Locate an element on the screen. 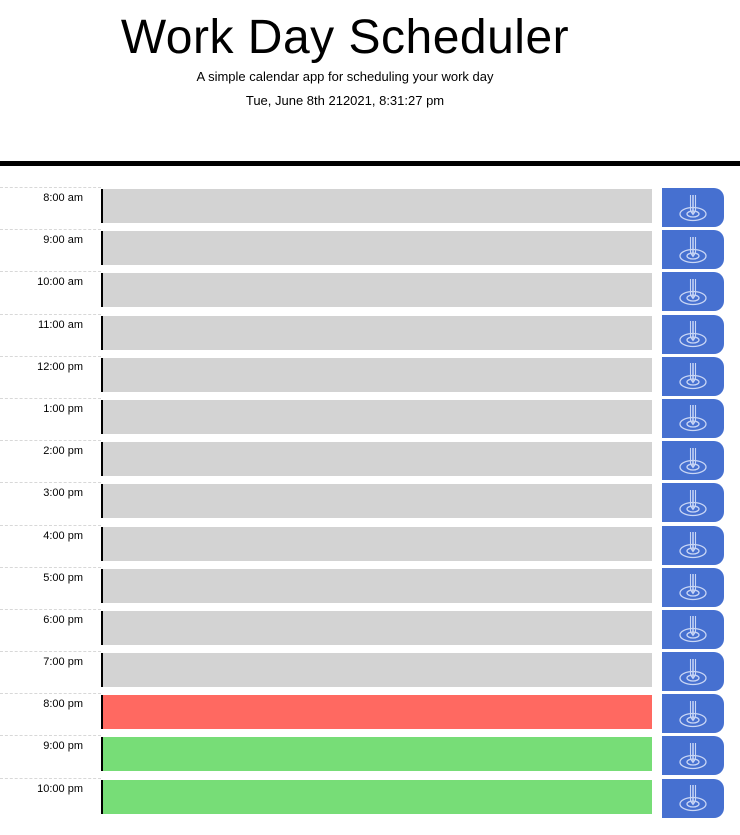  hour-label: 10:00 pm is located at coordinates (50, 798).